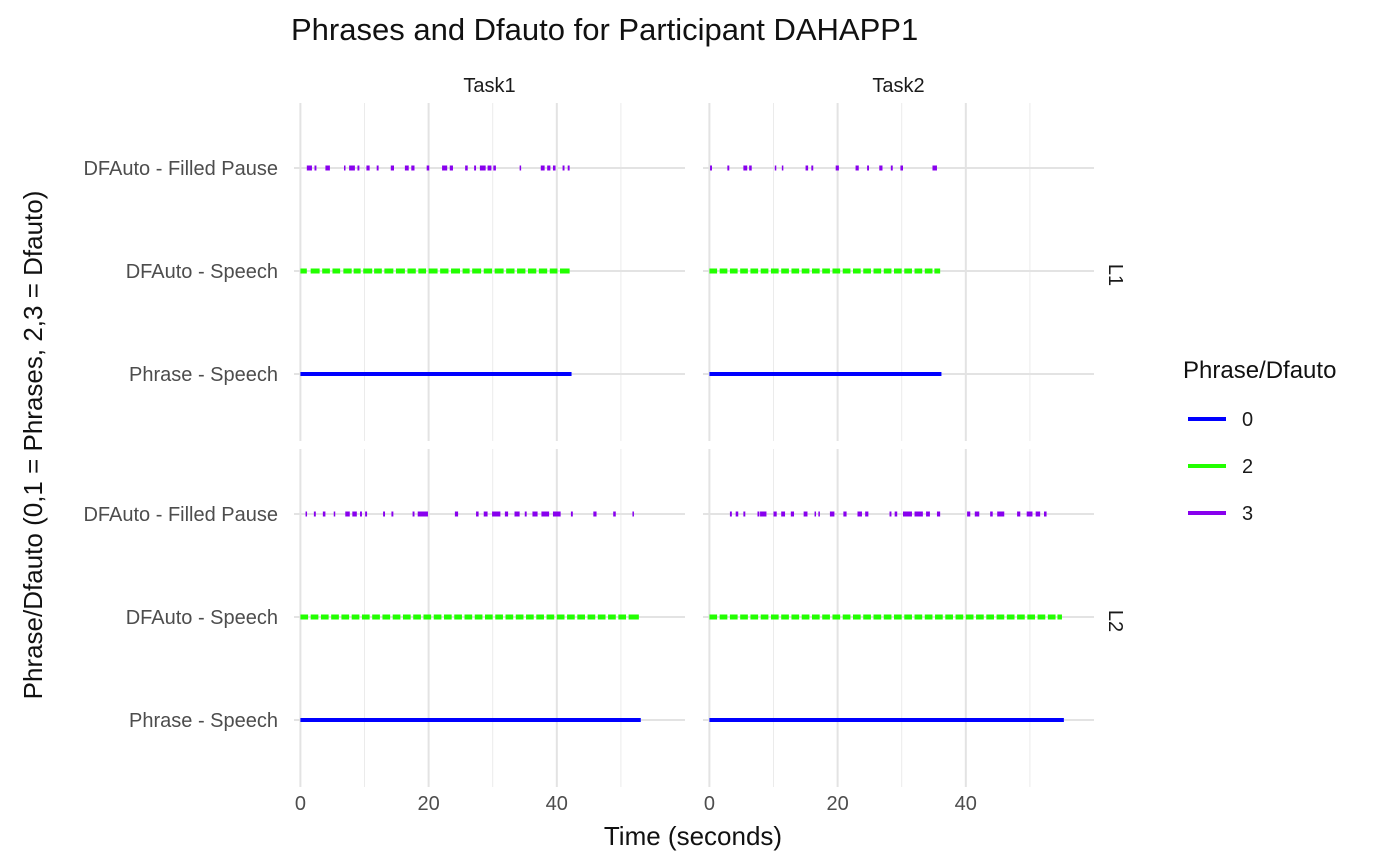 This screenshot has width=1400, height=865. Describe the element at coordinates (489, 86) in the screenshot. I see `facet-column-label: Task1` at that location.